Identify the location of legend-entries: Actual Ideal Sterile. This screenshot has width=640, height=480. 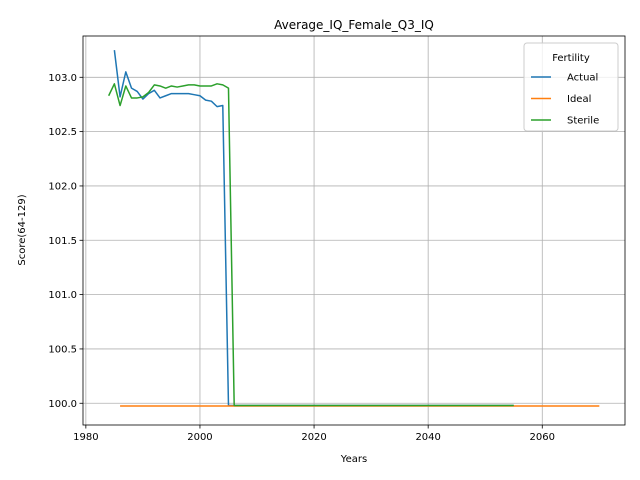
(565, 100).